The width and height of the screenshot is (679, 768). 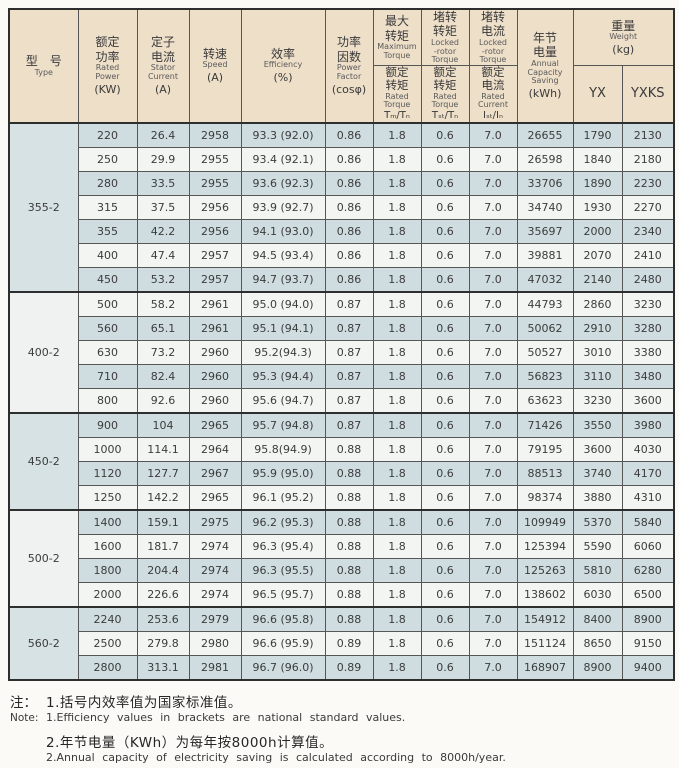 I want to click on table-cell: 56823, so click(x=545, y=376).